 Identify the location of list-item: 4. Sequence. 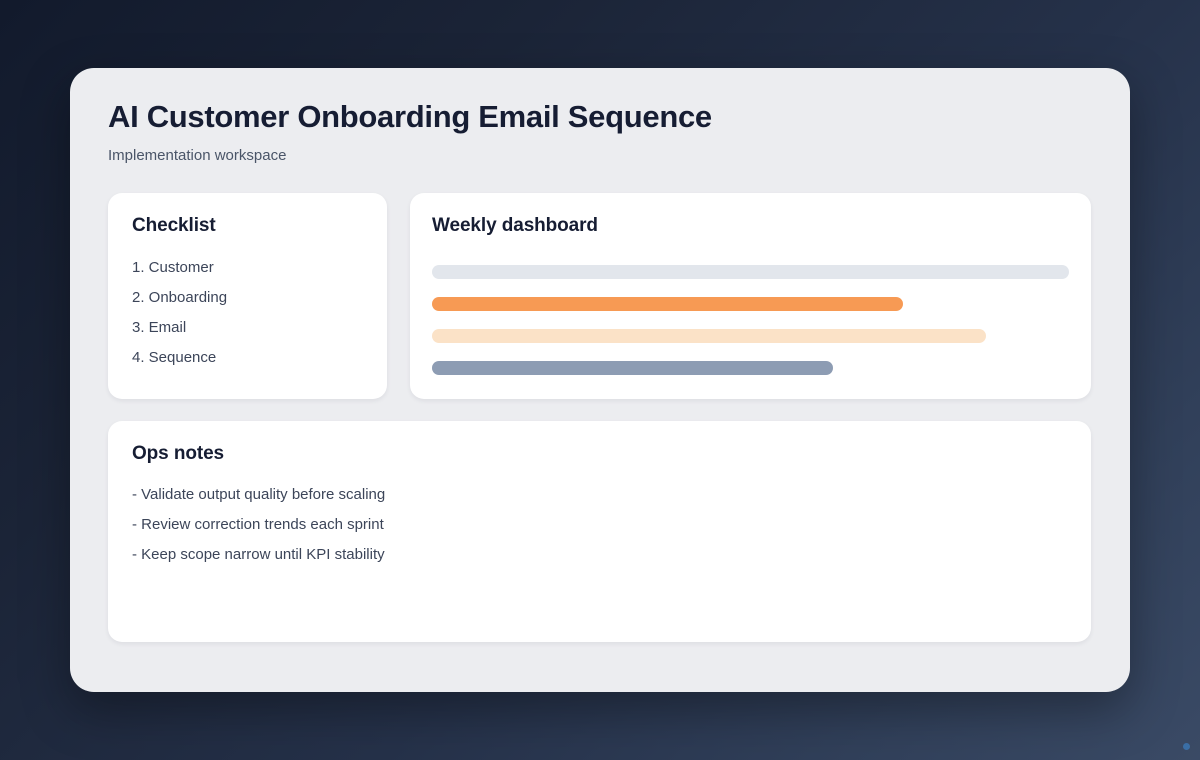
(174, 358).